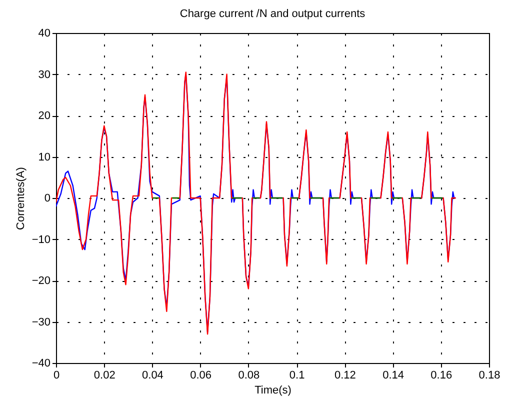 The width and height of the screenshot is (511, 400). What do you see at coordinates (44, 74) in the screenshot?
I see `y-tick-label: 30` at bounding box center [44, 74].